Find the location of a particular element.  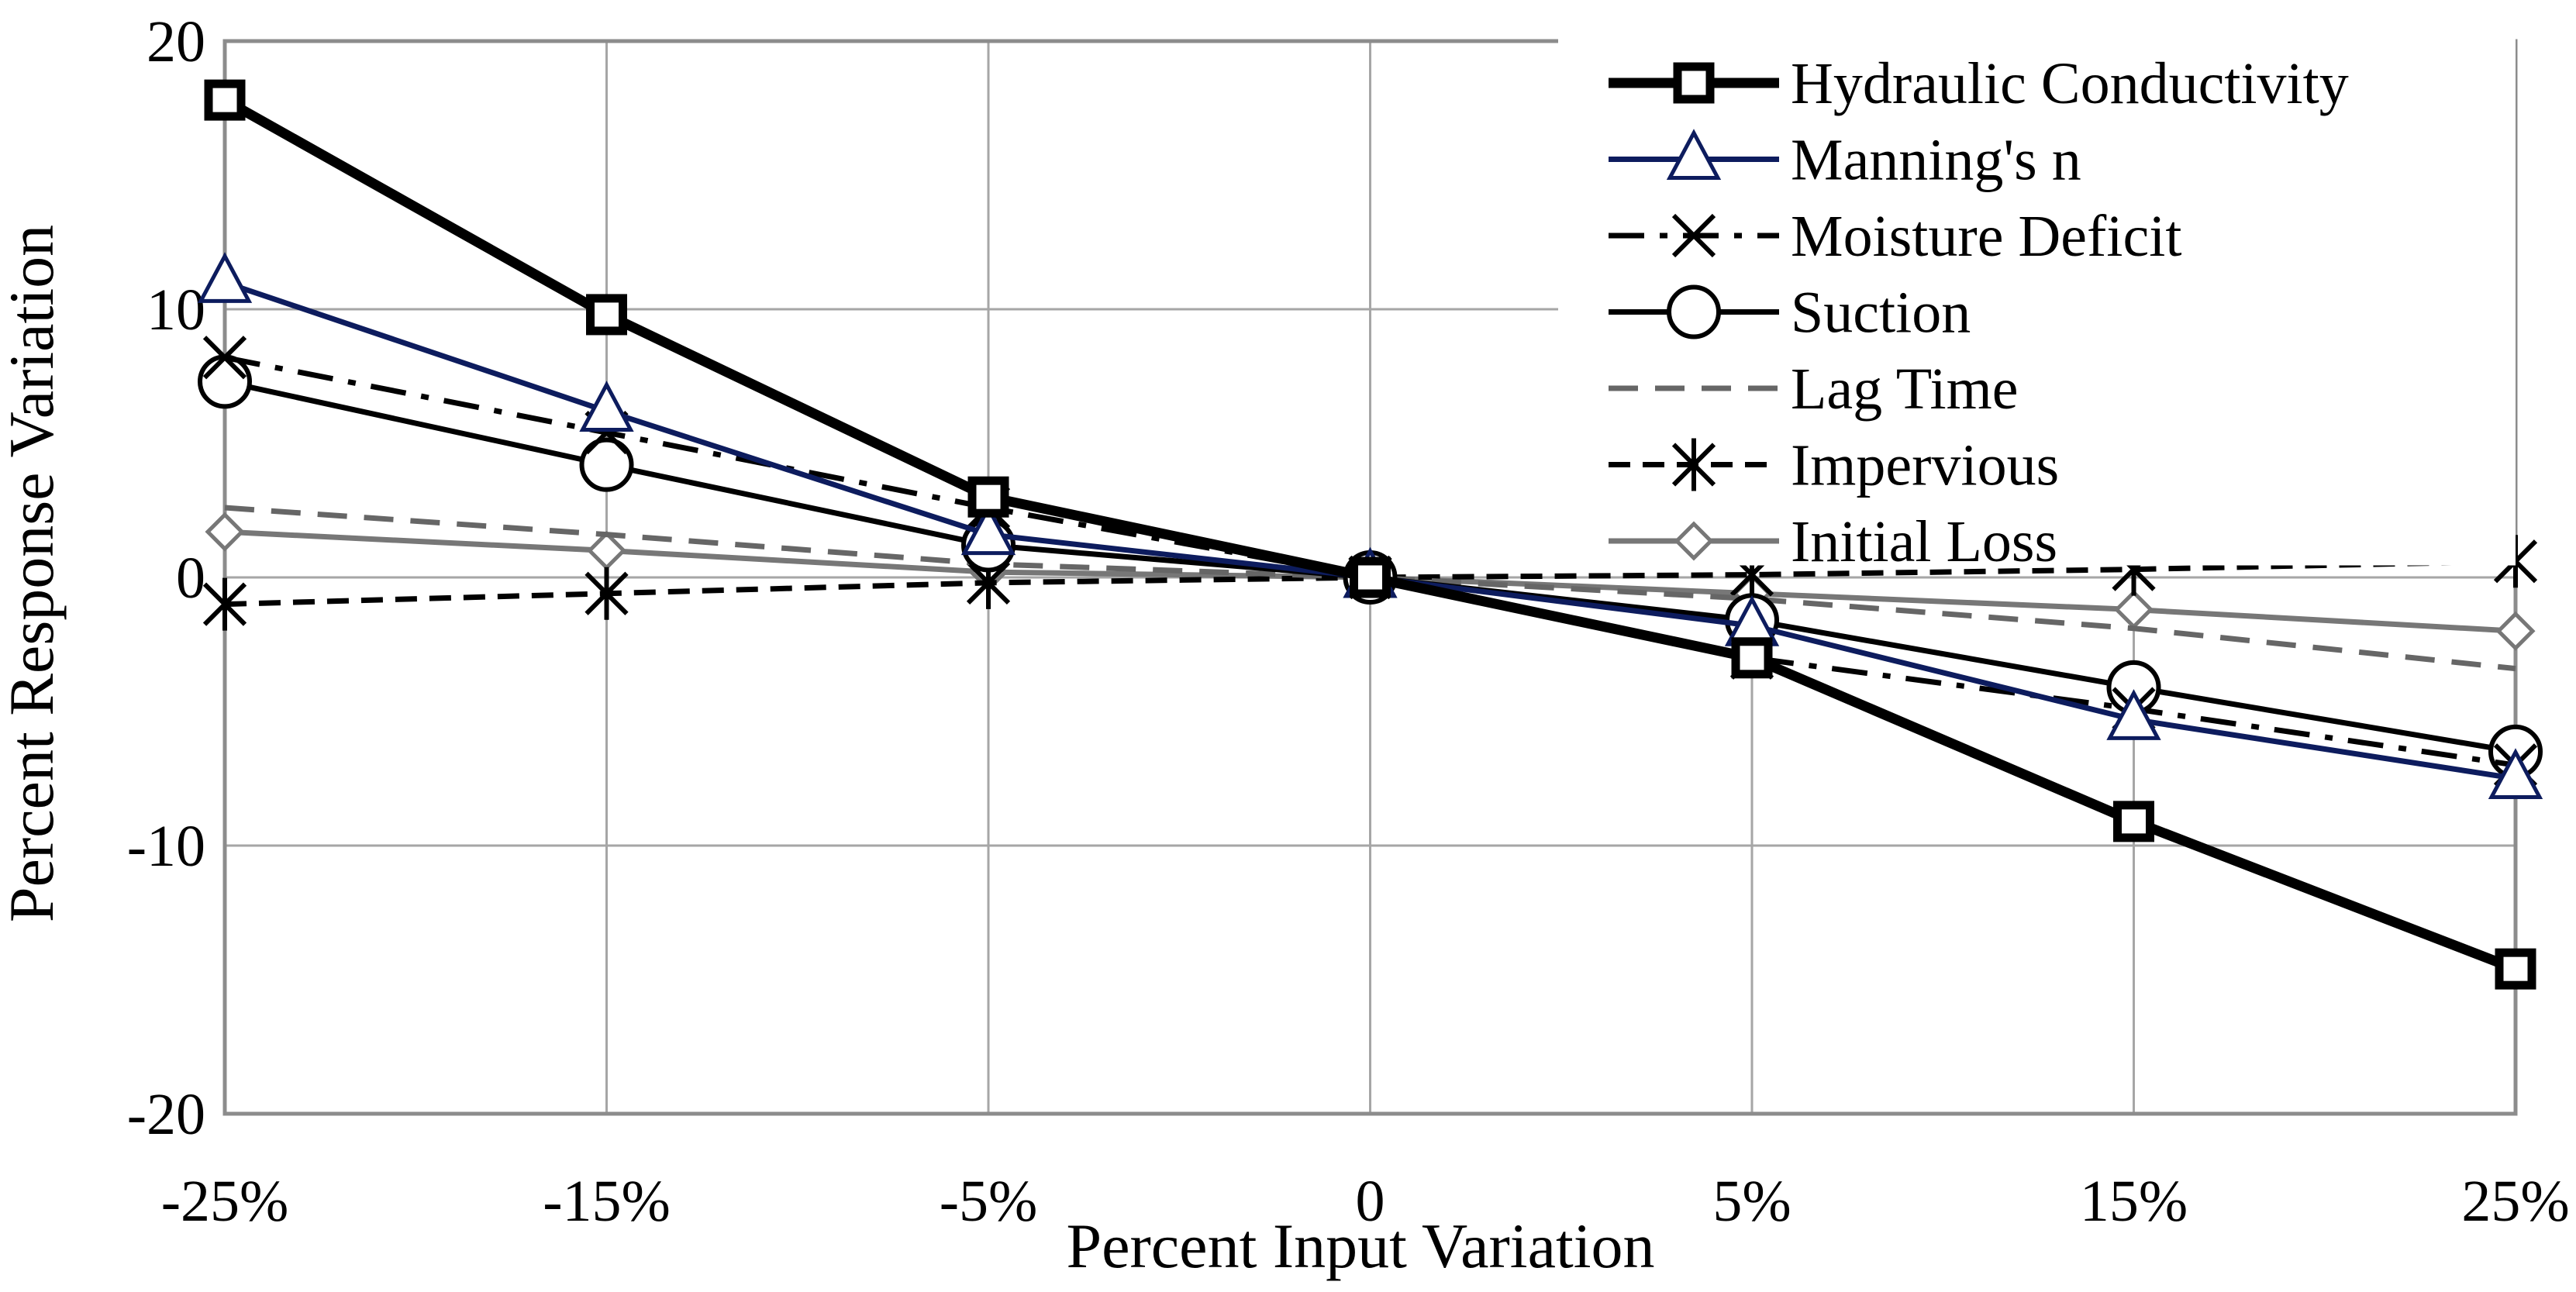

y-tick-label: -10 is located at coordinates (166, 847).